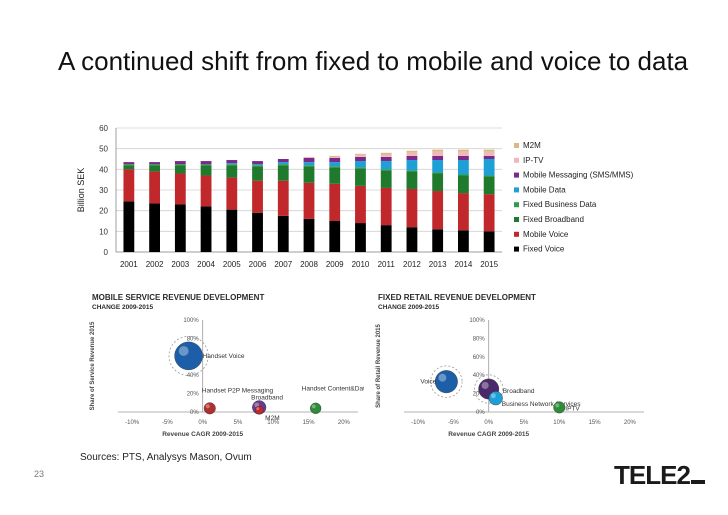 The width and height of the screenshot is (728, 515). I want to click on y-tick-label: 20, so click(103, 211).